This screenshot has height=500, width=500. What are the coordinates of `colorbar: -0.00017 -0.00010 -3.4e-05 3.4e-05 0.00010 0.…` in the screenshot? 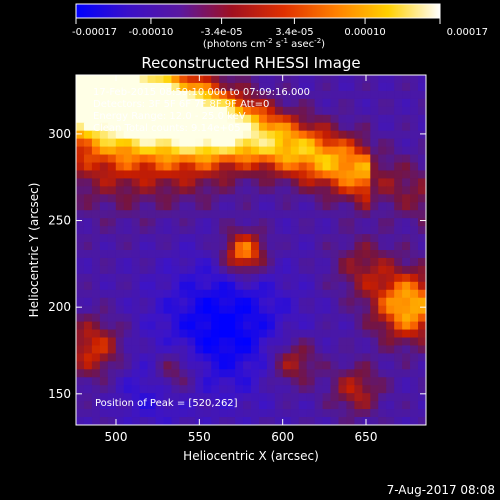 It's located at (280, 26).